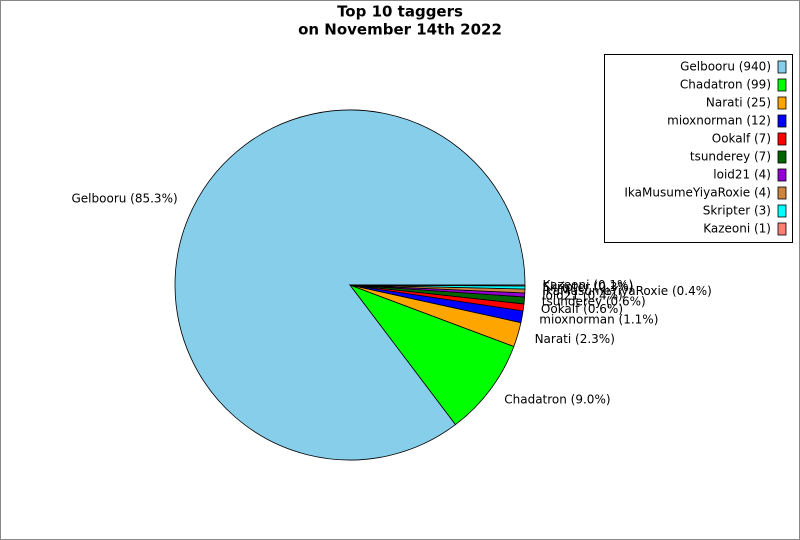  I want to click on wedge-label: Kazeoni (0.1%), so click(587, 285).